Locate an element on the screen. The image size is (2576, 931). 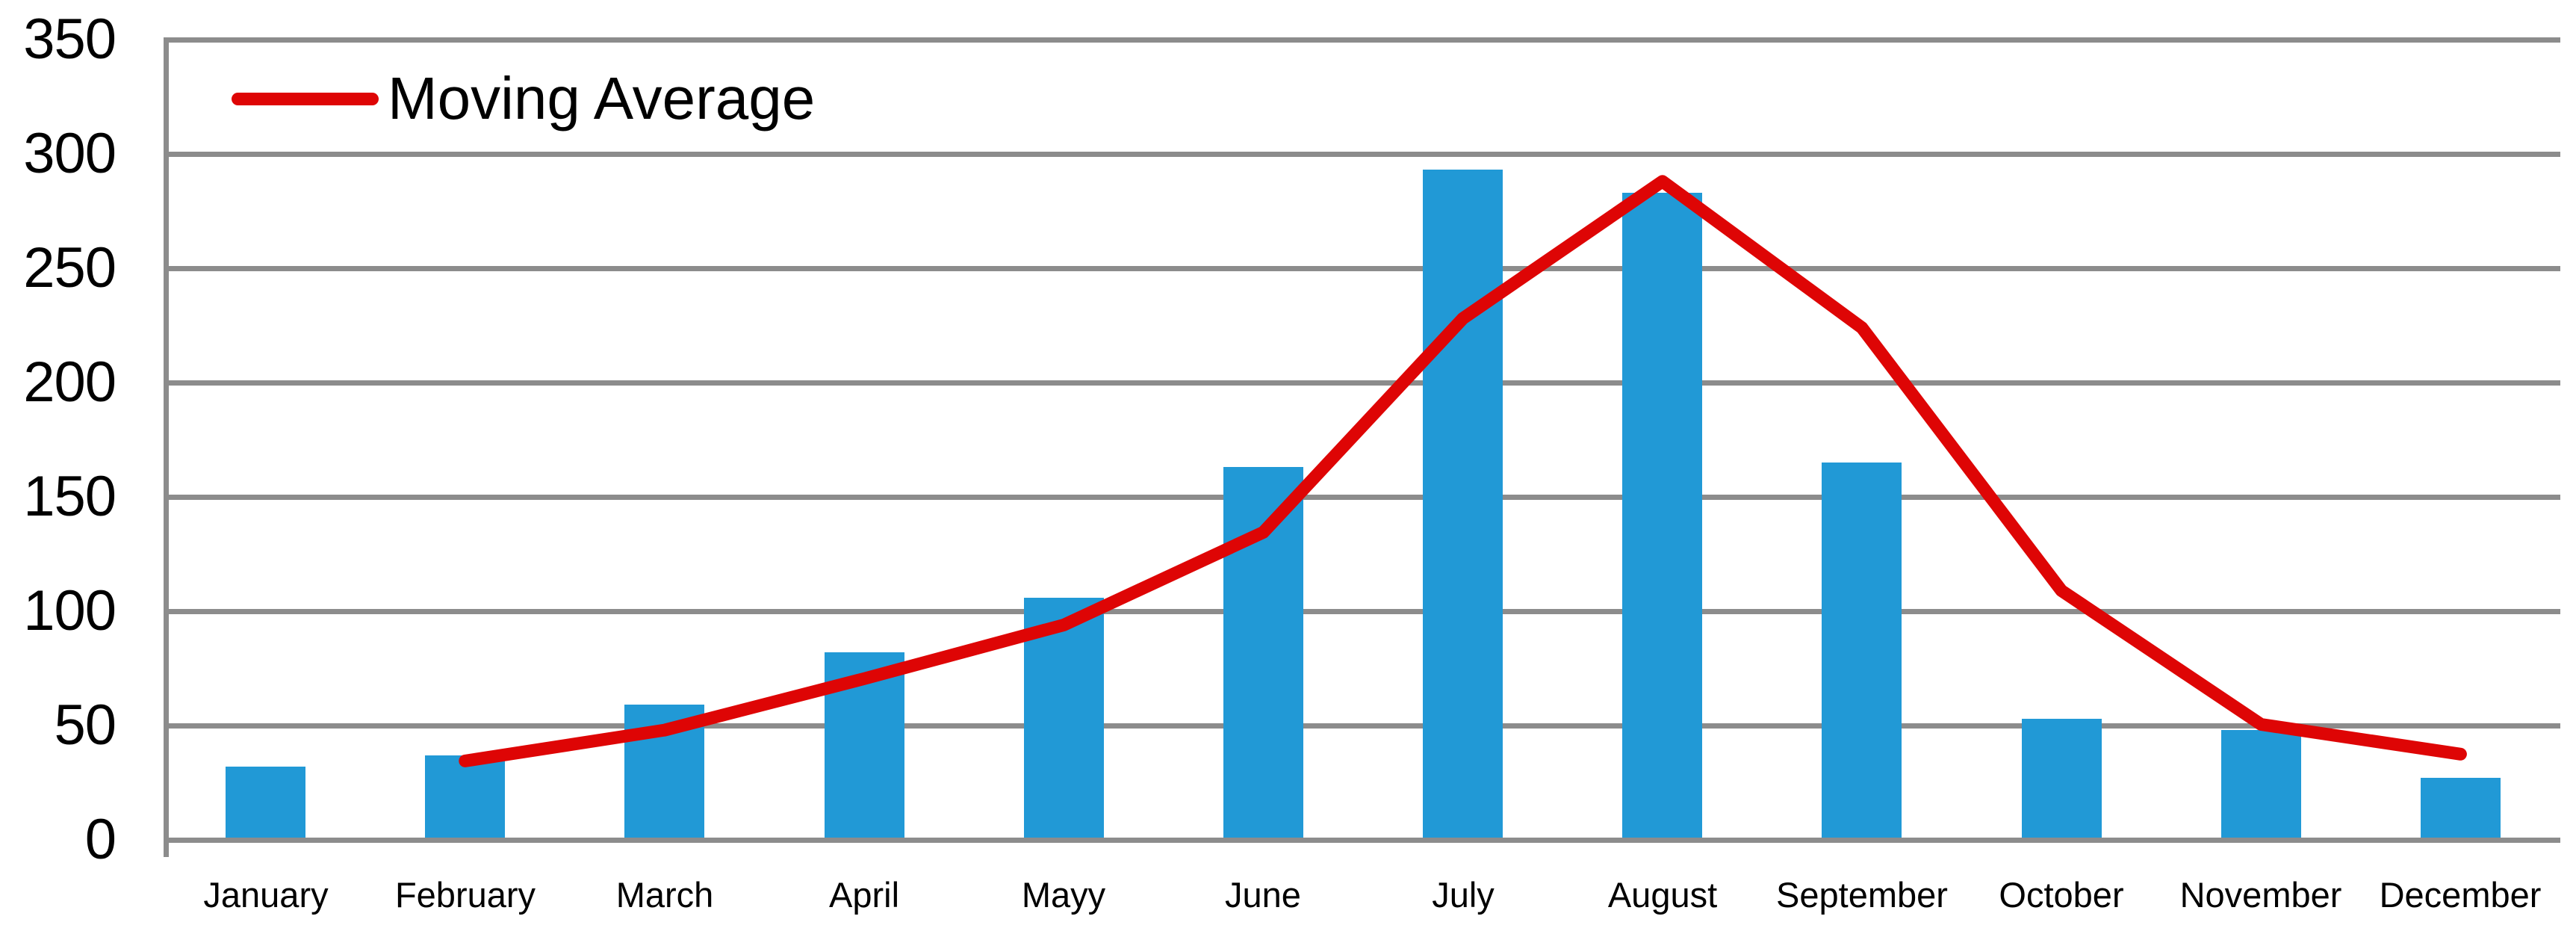
y-tick-label-350: 350 is located at coordinates (70, 39).